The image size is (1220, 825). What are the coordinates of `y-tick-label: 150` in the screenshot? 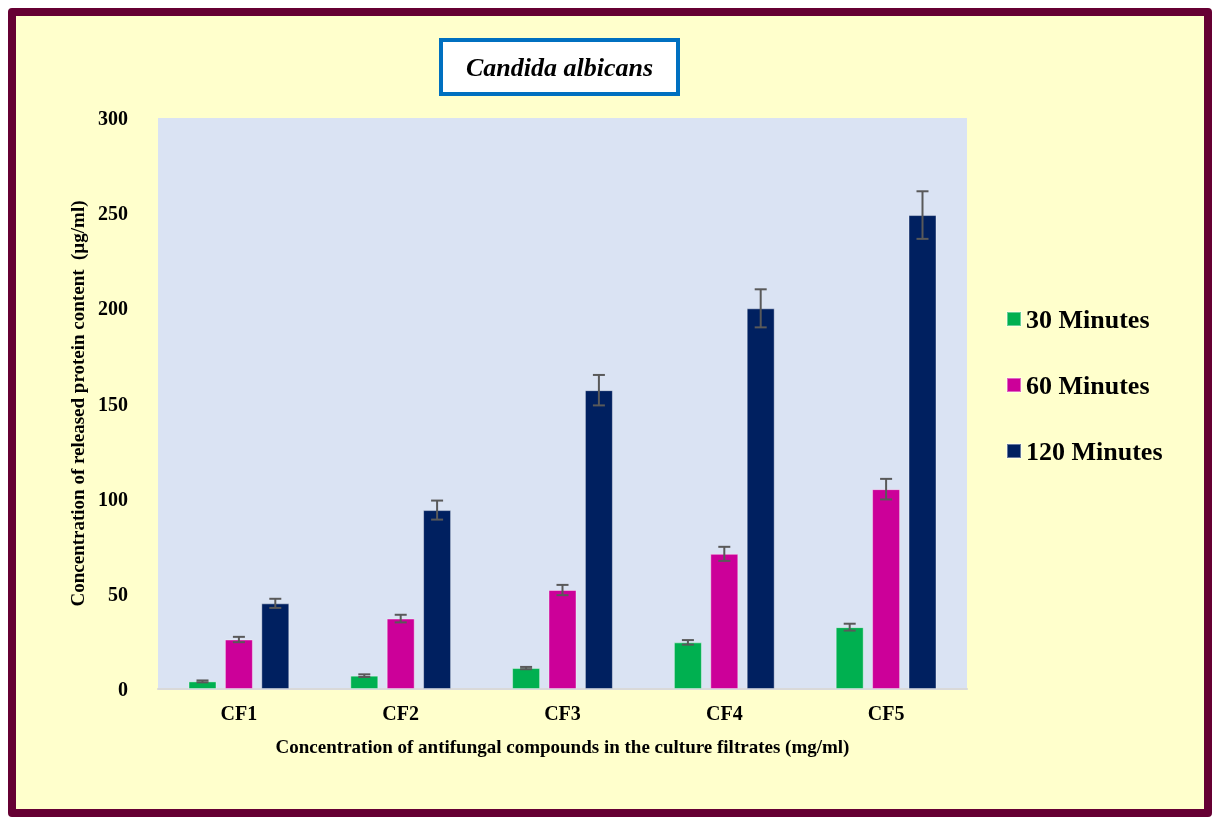 It's located at (113, 403).